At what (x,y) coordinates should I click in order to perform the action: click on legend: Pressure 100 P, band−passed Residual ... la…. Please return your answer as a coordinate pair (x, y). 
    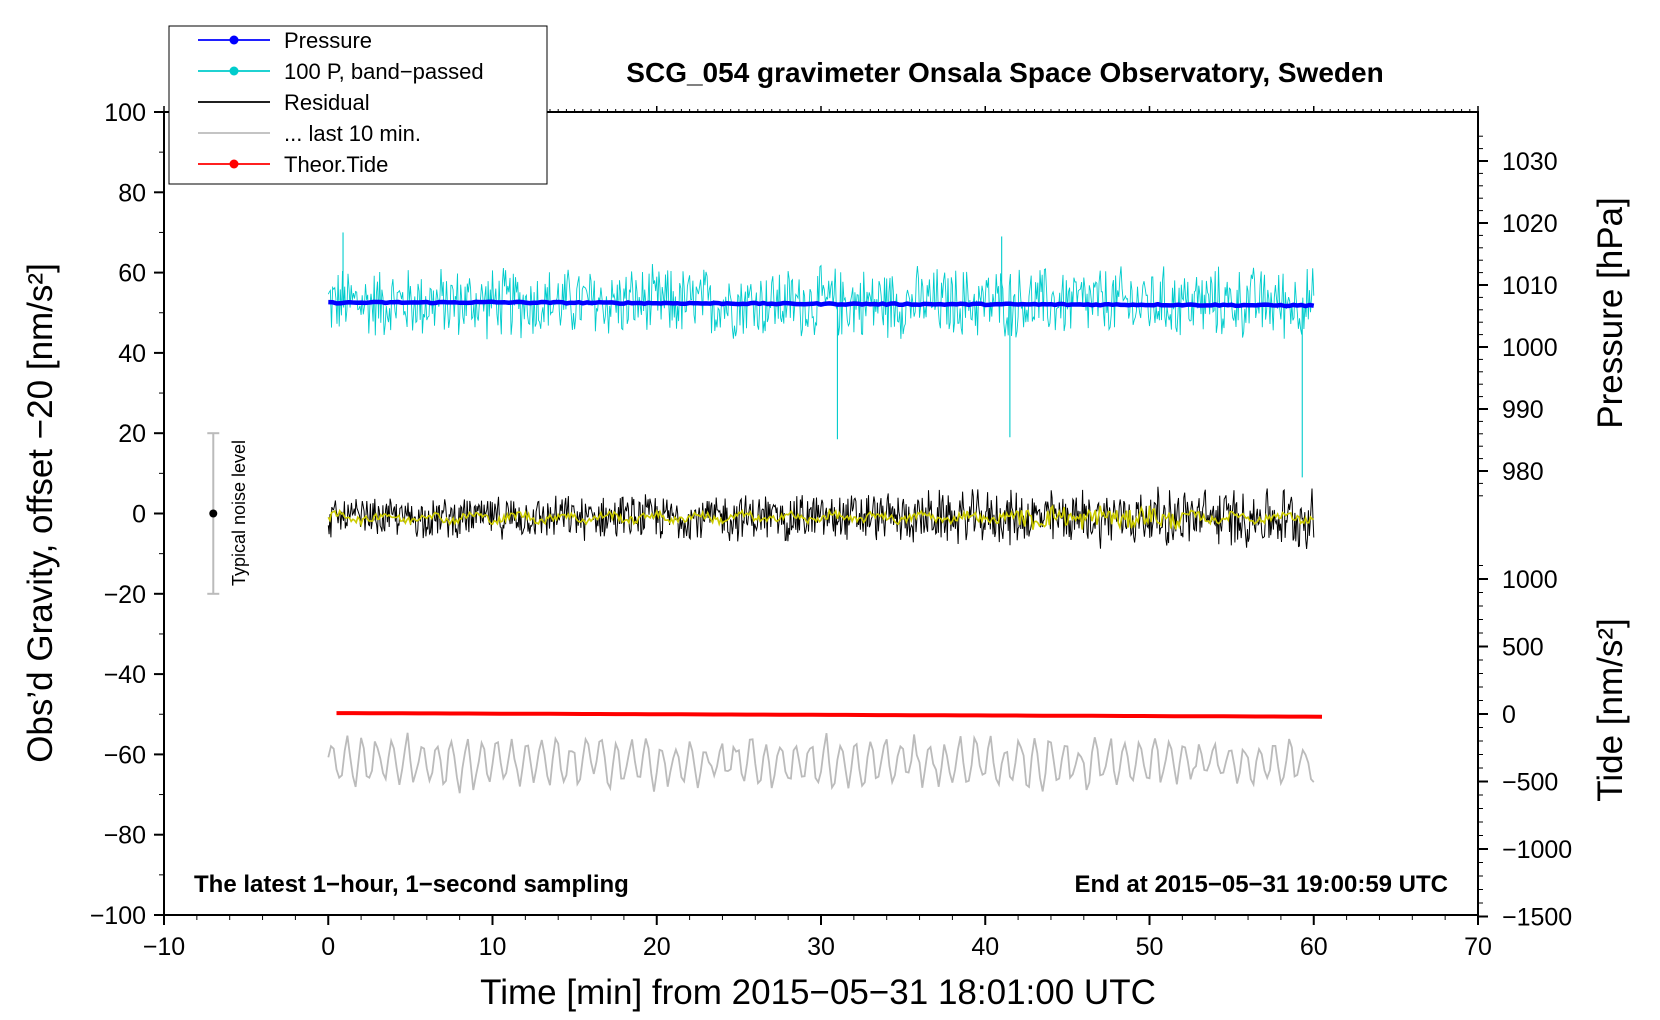
    Looking at the image, I should click on (358, 105).